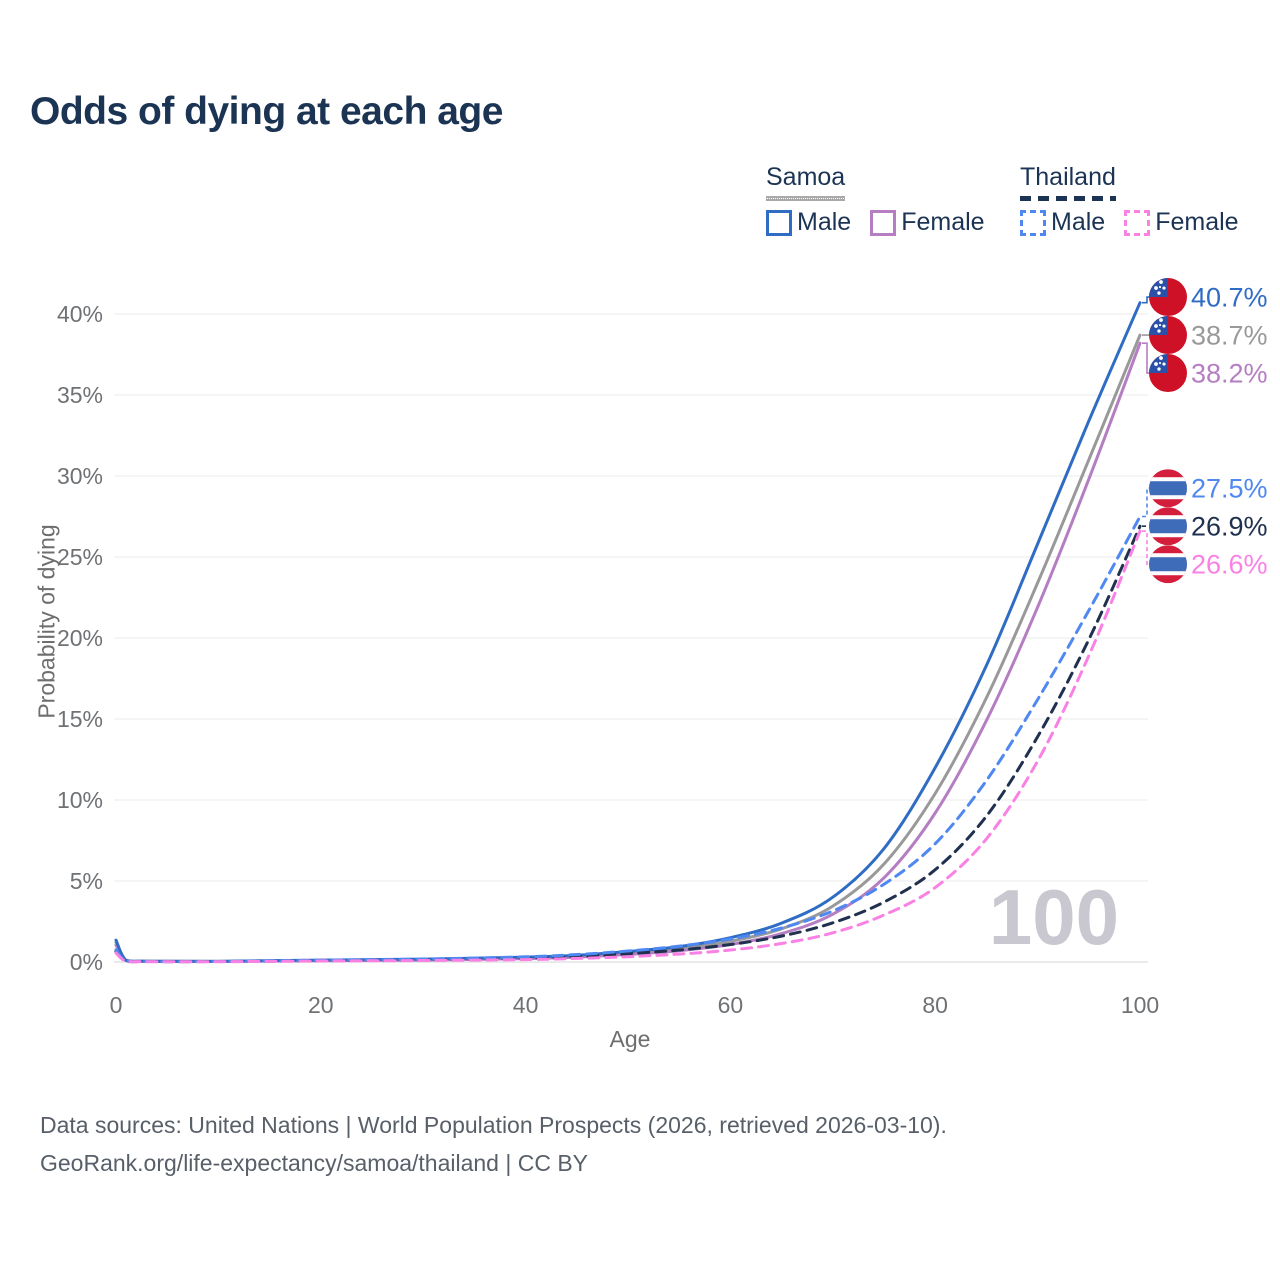 Image resolution: width=1280 pixels, height=1280 pixels. Describe the element at coordinates (80, 476) in the screenshot. I see `y-tick-label: 30%` at that location.